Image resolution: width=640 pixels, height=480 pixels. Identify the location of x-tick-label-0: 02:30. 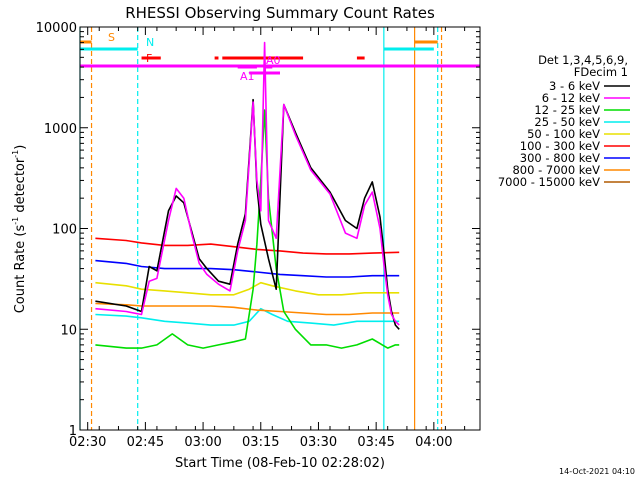
(87, 442).